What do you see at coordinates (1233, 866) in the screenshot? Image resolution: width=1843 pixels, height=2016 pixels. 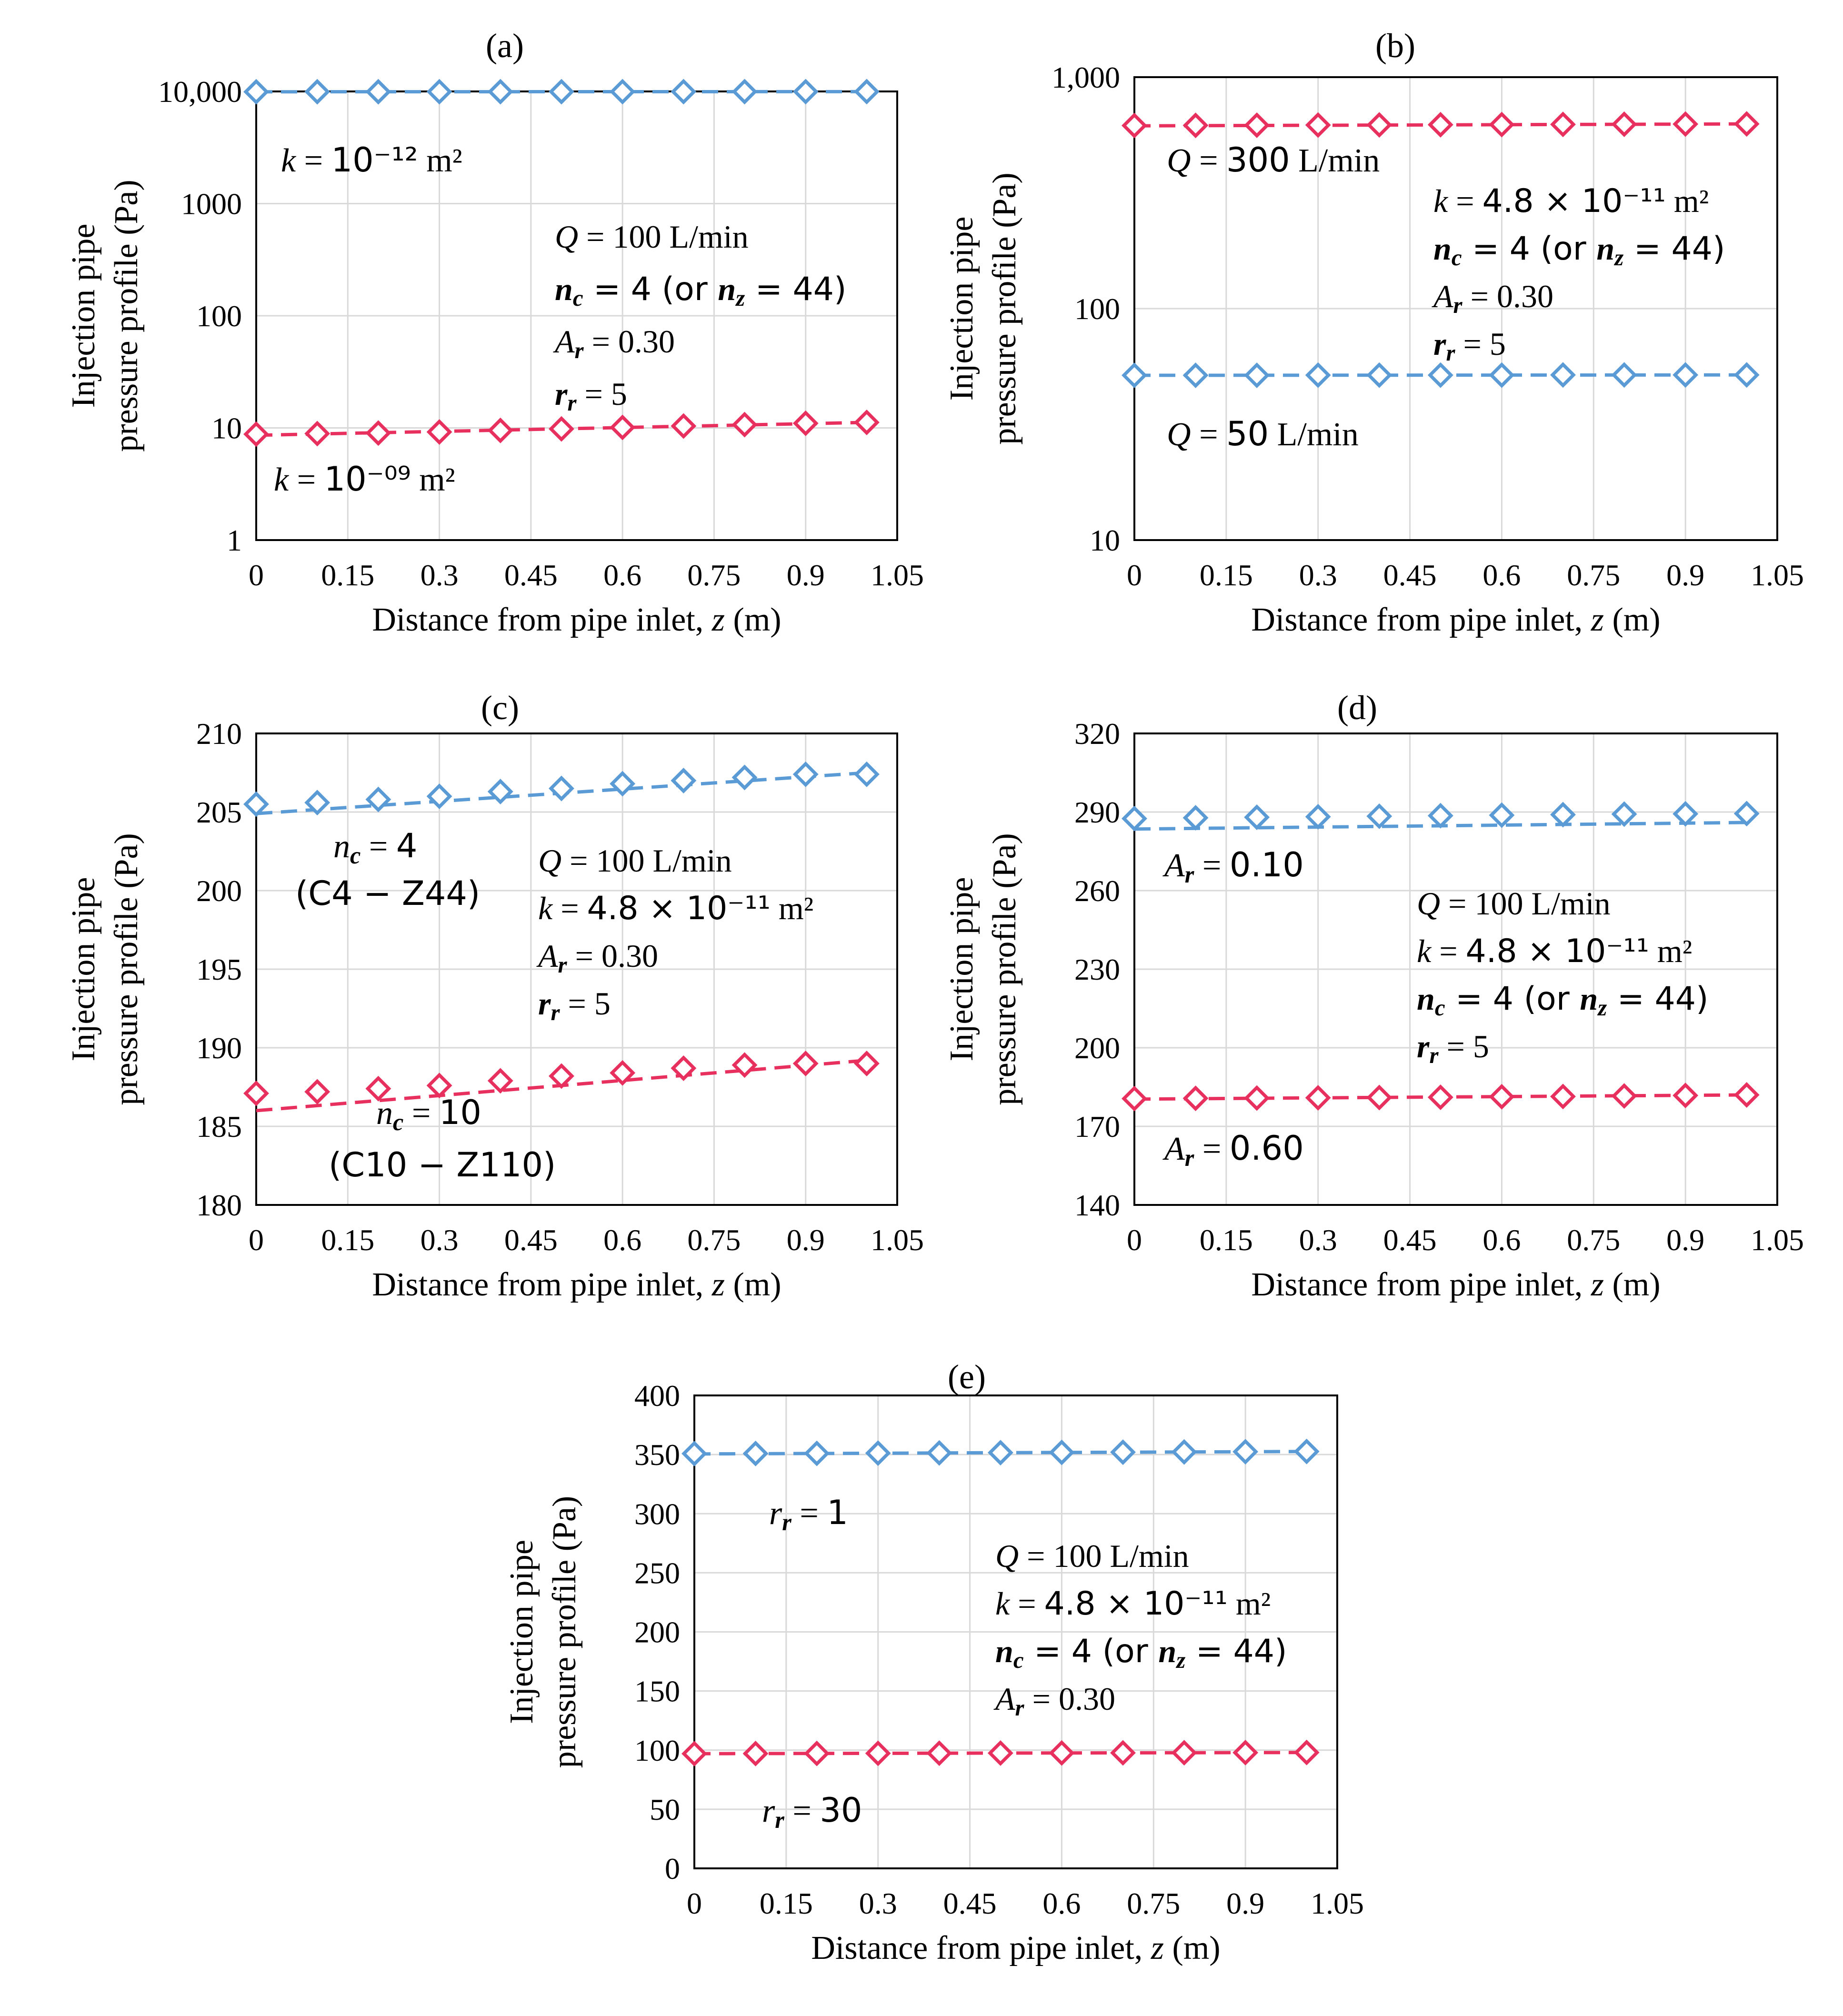 I see `series-label: Ar = 0.10` at bounding box center [1233, 866].